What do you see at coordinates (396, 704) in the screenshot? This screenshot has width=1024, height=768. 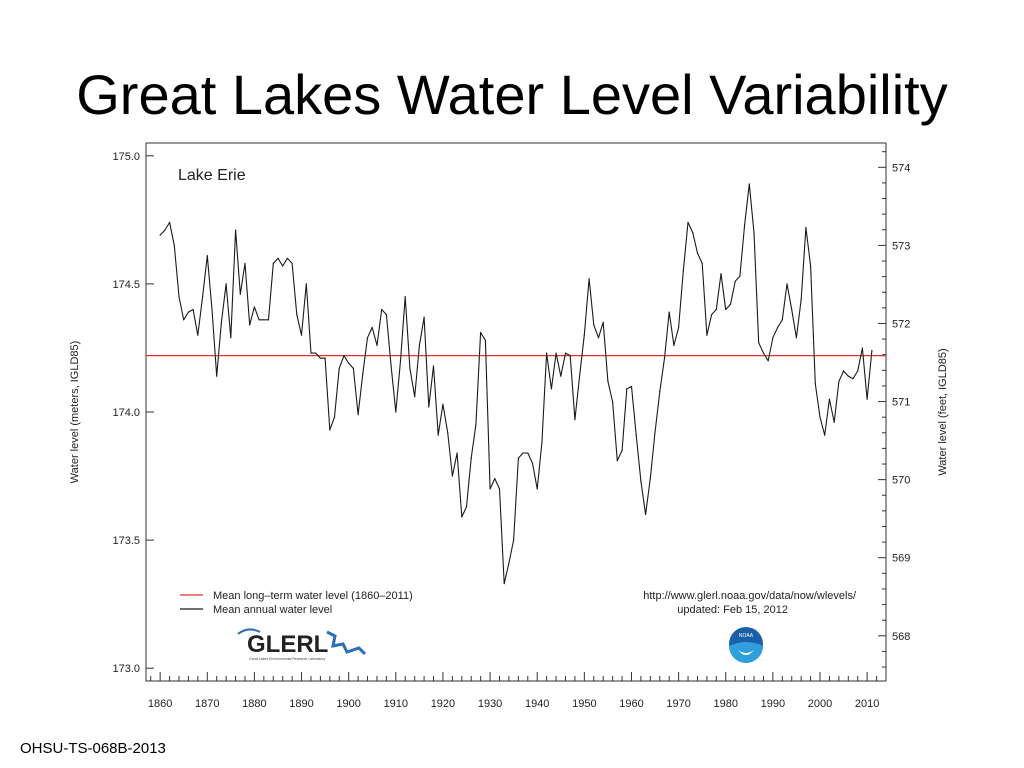 I see `x-tick-label: 1910` at bounding box center [396, 704].